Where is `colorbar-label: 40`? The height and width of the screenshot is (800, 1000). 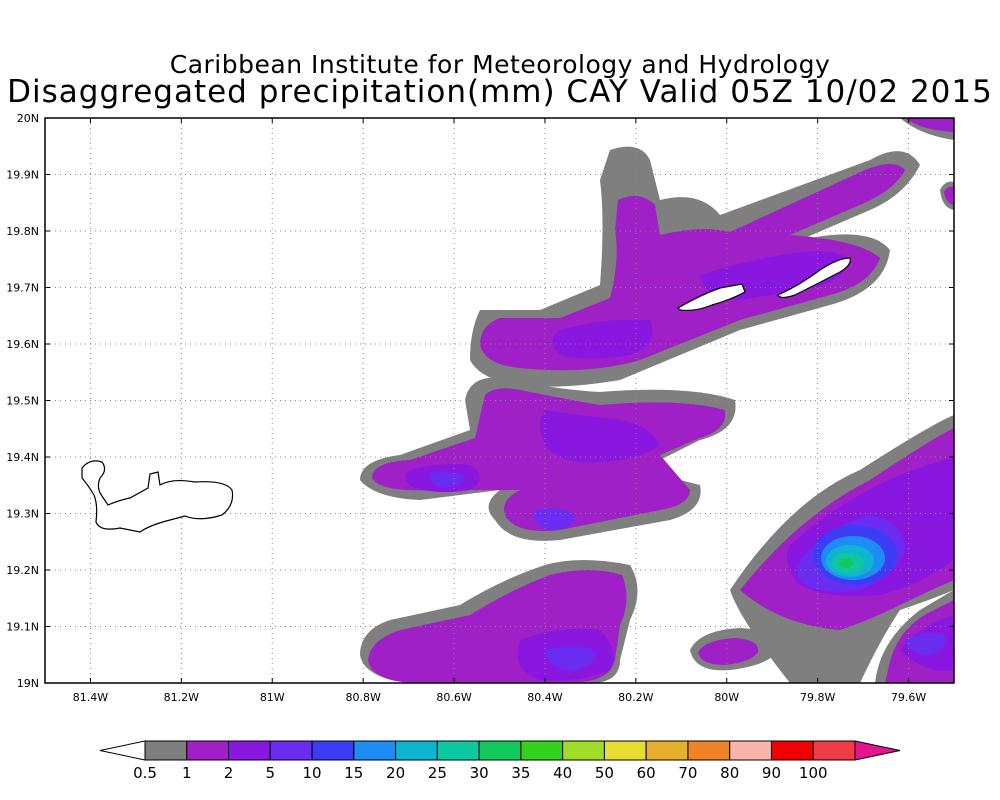 colorbar-label: 40 is located at coordinates (562, 773).